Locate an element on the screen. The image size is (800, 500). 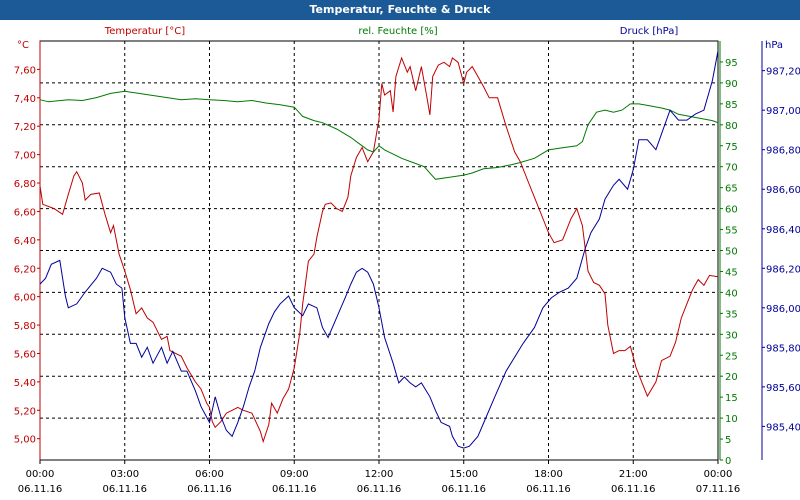
temperature-tick-label: 7,60 is located at coordinates (25, 70).